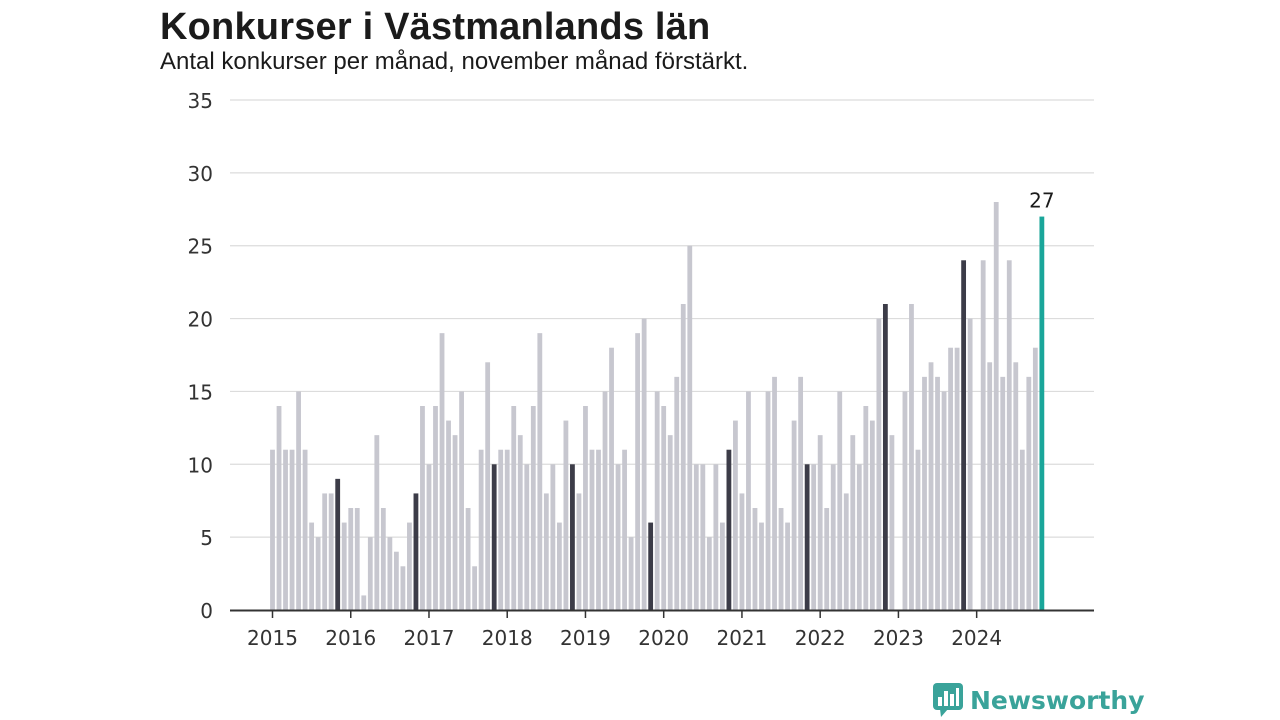 The image size is (1280, 720). Describe the element at coordinates (898, 638) in the screenshot. I see `x-tick-label: 2023` at that location.